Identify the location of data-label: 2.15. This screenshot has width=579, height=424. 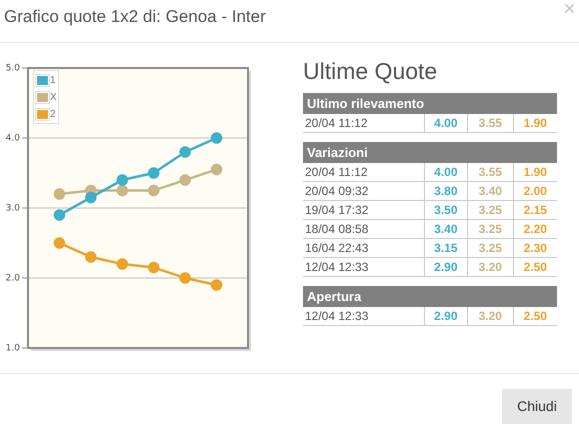
(534, 210).